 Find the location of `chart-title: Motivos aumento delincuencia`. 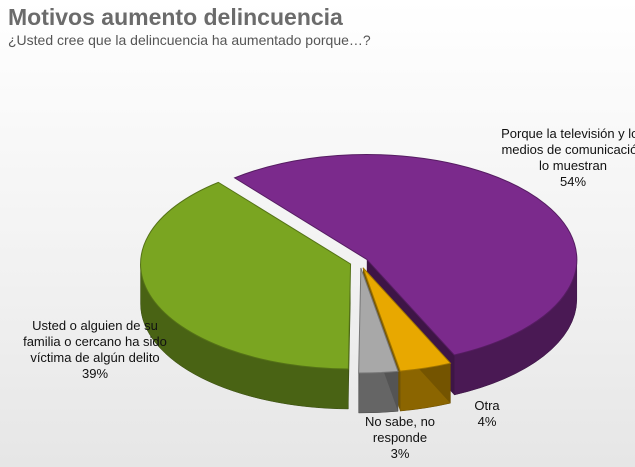

chart-title: Motivos aumento delincuencia is located at coordinates (175, 17).